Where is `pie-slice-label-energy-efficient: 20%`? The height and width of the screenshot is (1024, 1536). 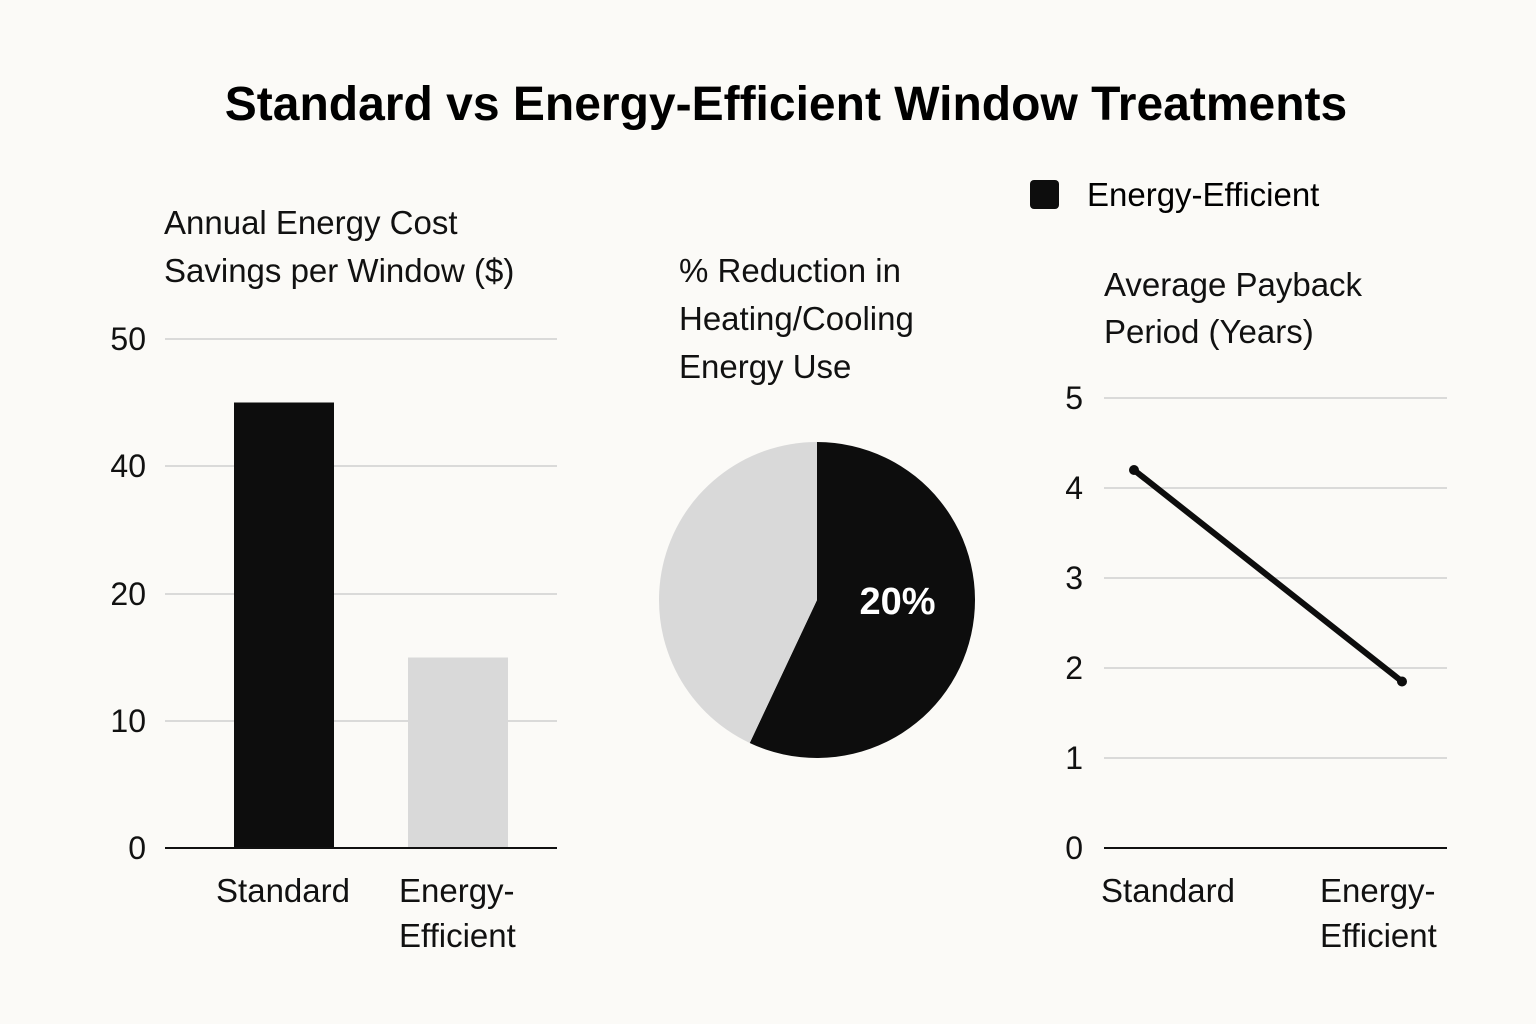
pie-slice-label-energy-efficient: 20% is located at coordinates (897, 602).